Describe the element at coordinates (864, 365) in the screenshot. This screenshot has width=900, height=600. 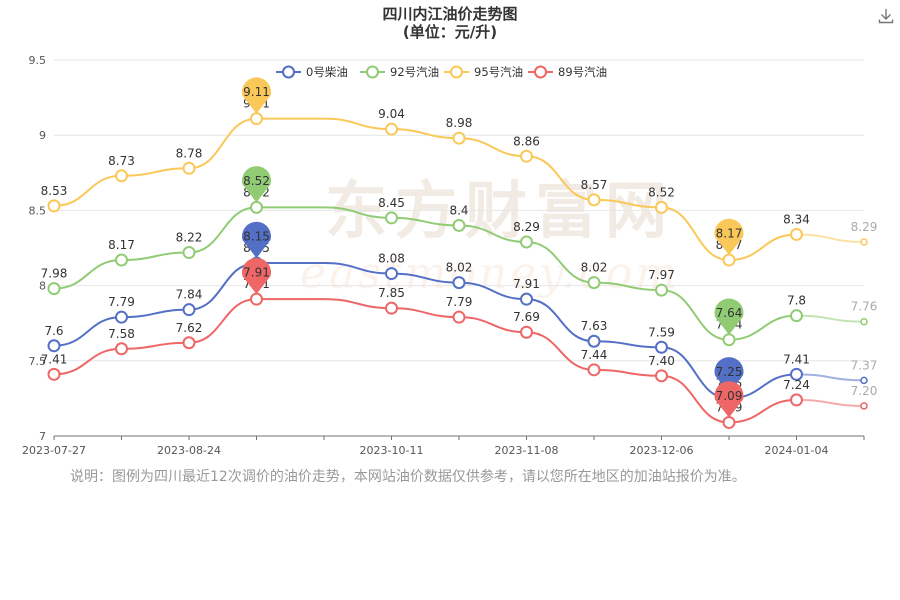
I see `data-label: 7.37` at that location.